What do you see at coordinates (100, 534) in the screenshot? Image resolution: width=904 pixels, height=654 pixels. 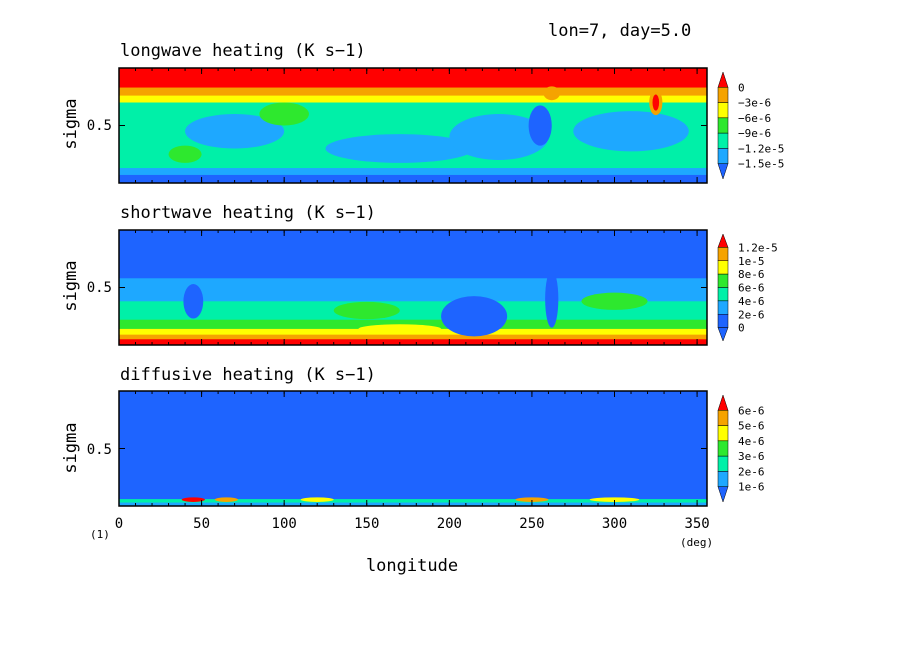 I see `index-label: (1)` at bounding box center [100, 534].